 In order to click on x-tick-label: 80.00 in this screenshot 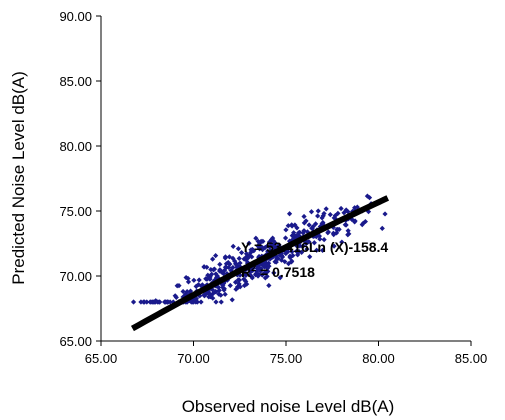, I will do `click(378, 358)`.